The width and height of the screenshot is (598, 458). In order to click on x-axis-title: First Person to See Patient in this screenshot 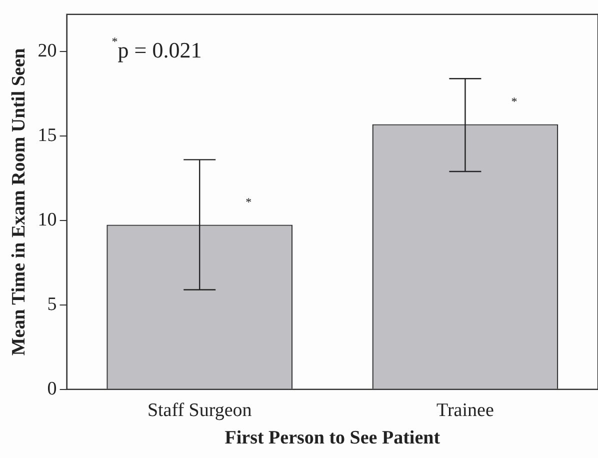, I will do `click(332, 438)`.